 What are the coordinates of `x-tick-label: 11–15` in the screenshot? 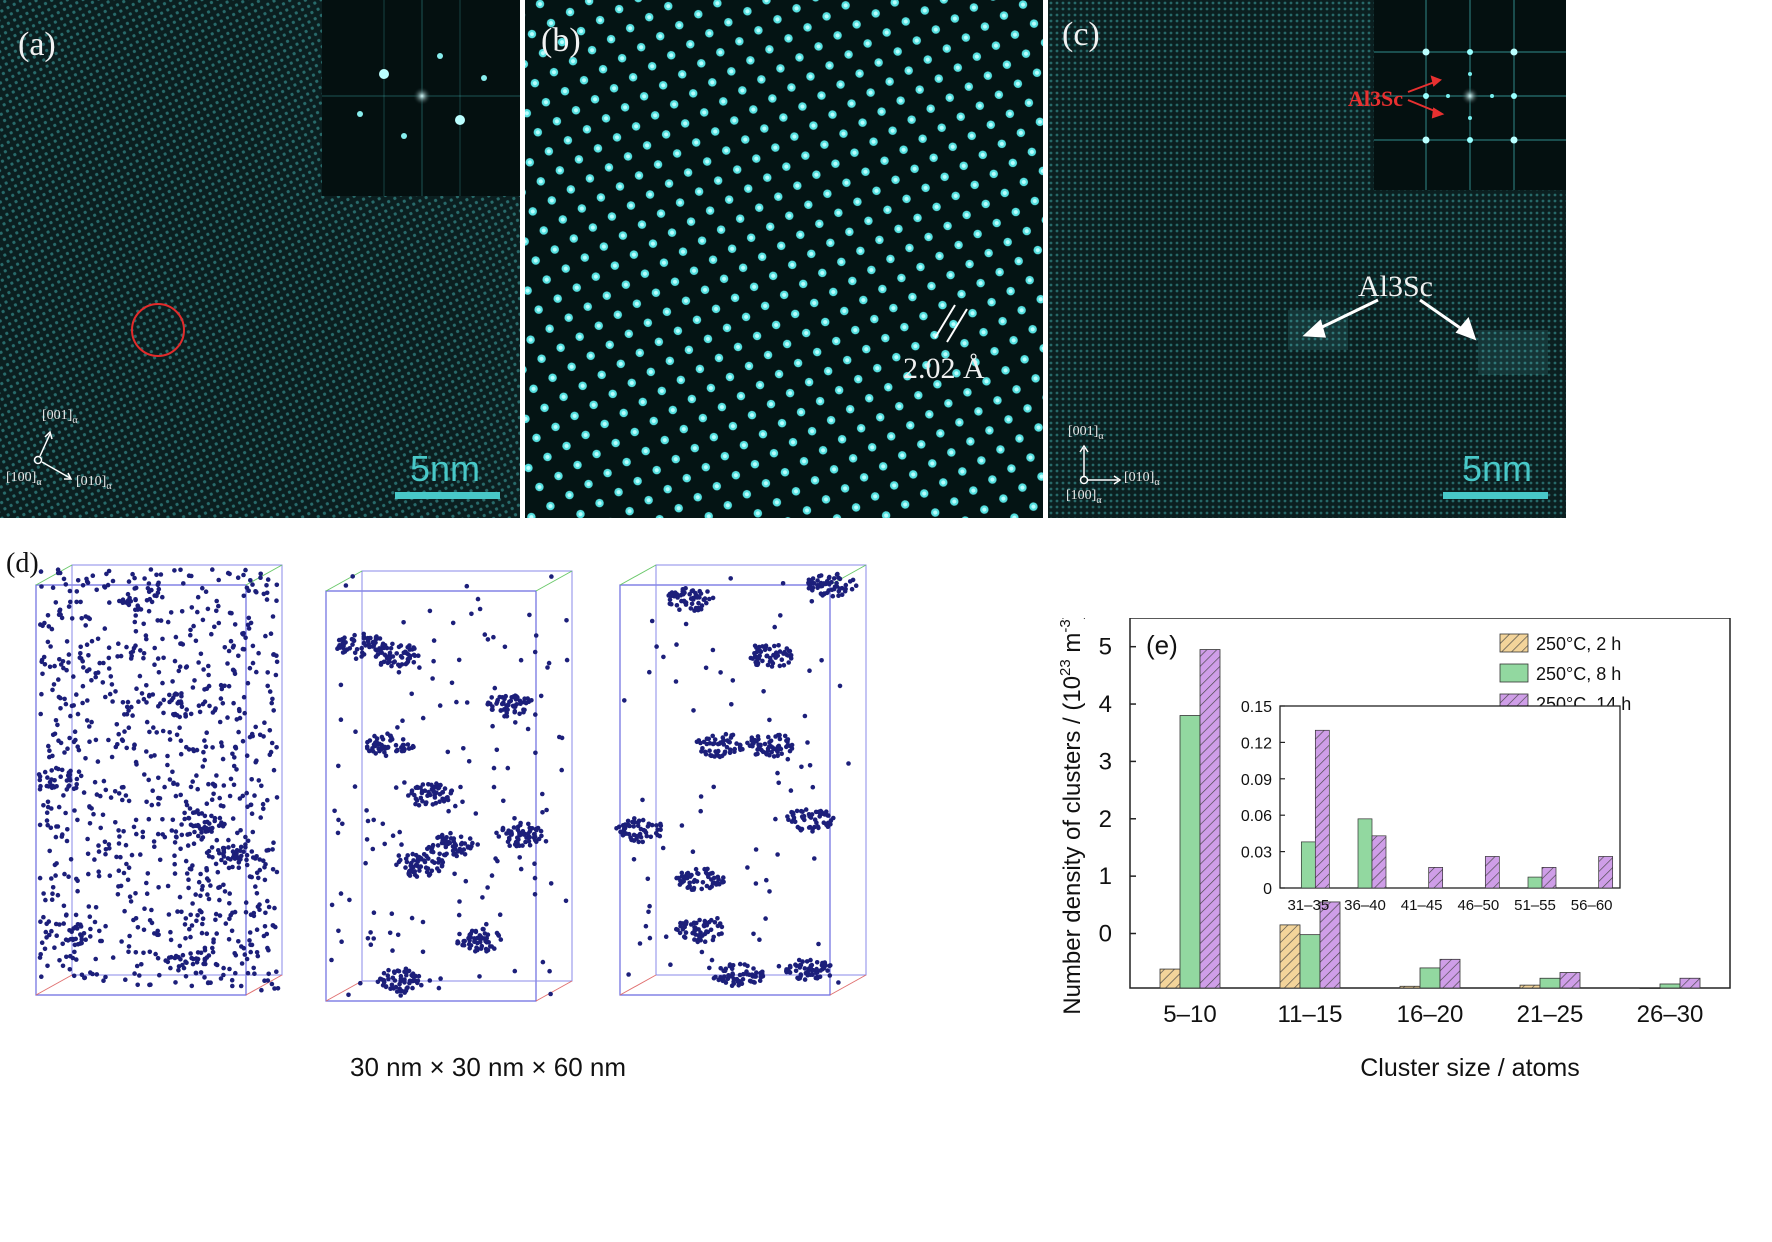 It's located at (1310, 1014).